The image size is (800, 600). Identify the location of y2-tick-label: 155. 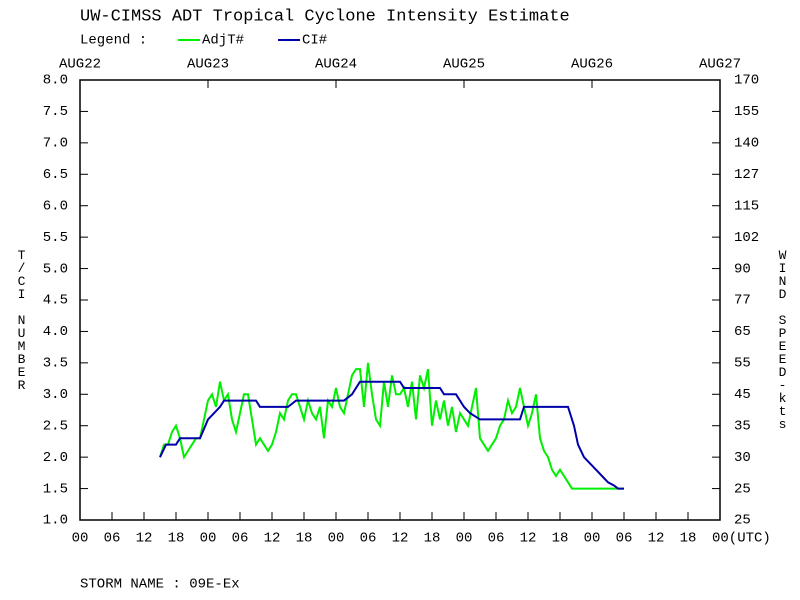
(746, 112).